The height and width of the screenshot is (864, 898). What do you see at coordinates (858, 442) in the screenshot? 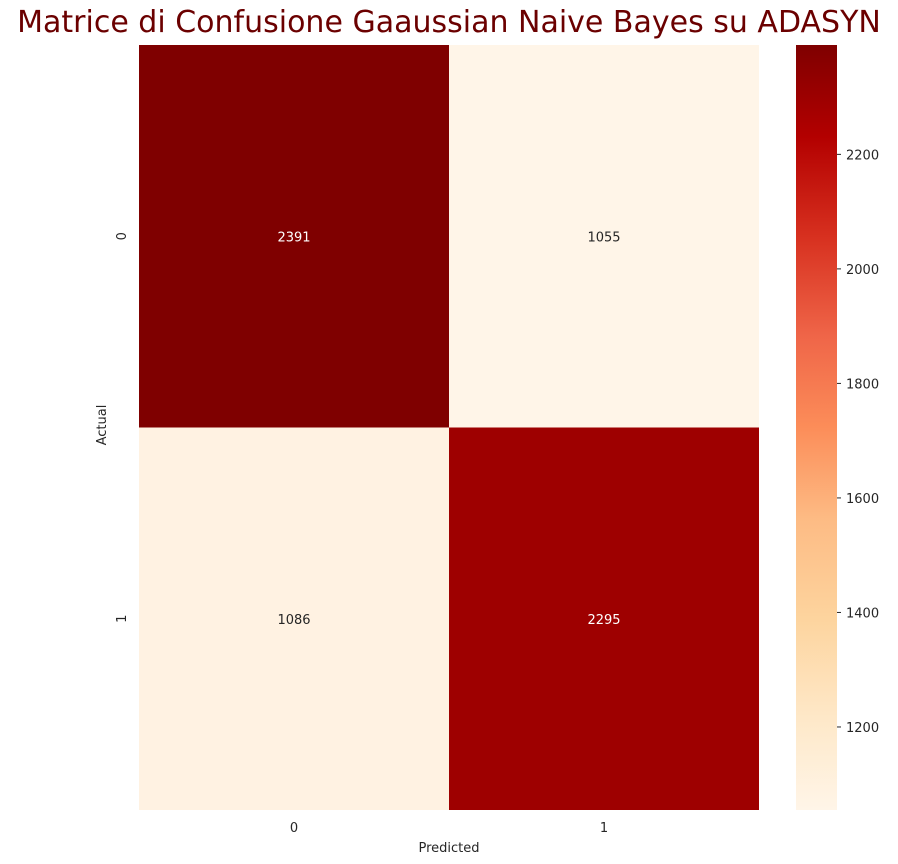
I see `colorbar-ticks: 1200 1400 1600 1800 2000 2200` at bounding box center [858, 442].